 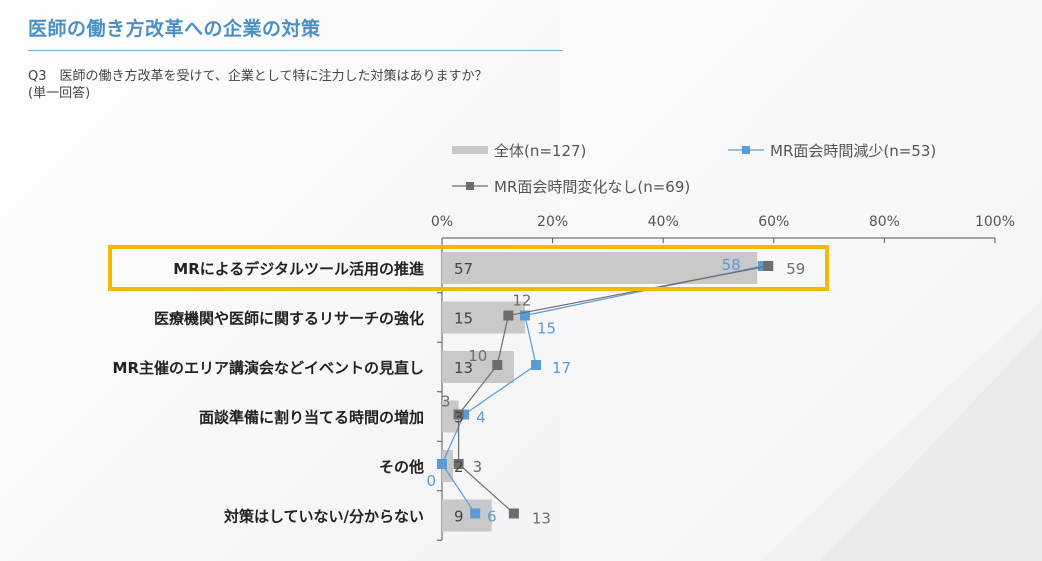 I want to click on line-series, so click(x=605, y=390).